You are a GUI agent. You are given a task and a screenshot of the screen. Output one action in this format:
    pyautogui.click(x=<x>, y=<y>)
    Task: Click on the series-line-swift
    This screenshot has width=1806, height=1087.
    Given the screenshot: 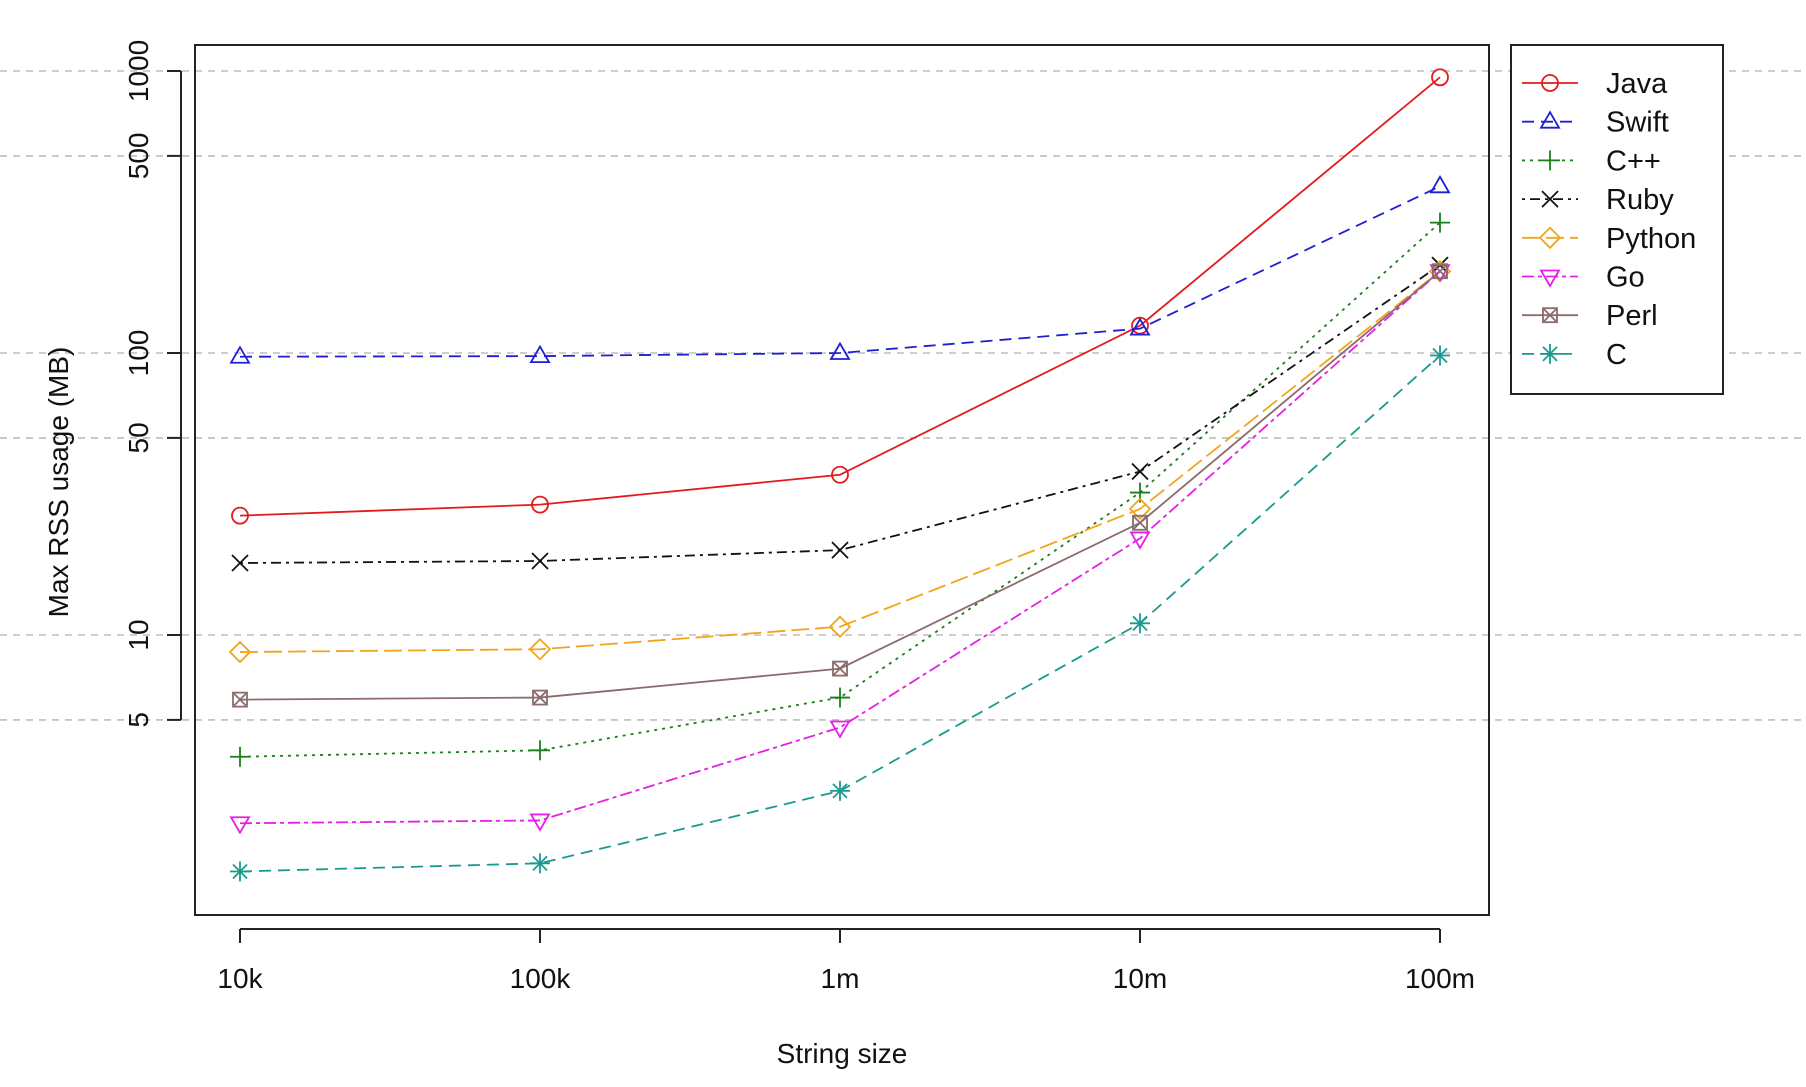 What is the action you would take?
    pyautogui.click(x=840, y=271)
    